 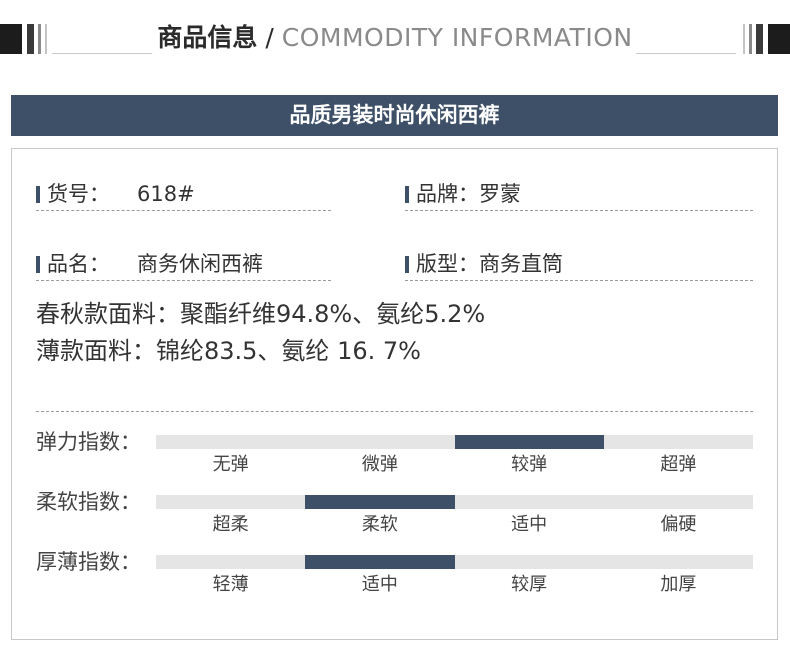 What do you see at coordinates (88, 562) in the screenshot?
I see `scale-label: 厚薄指数：` at bounding box center [88, 562].